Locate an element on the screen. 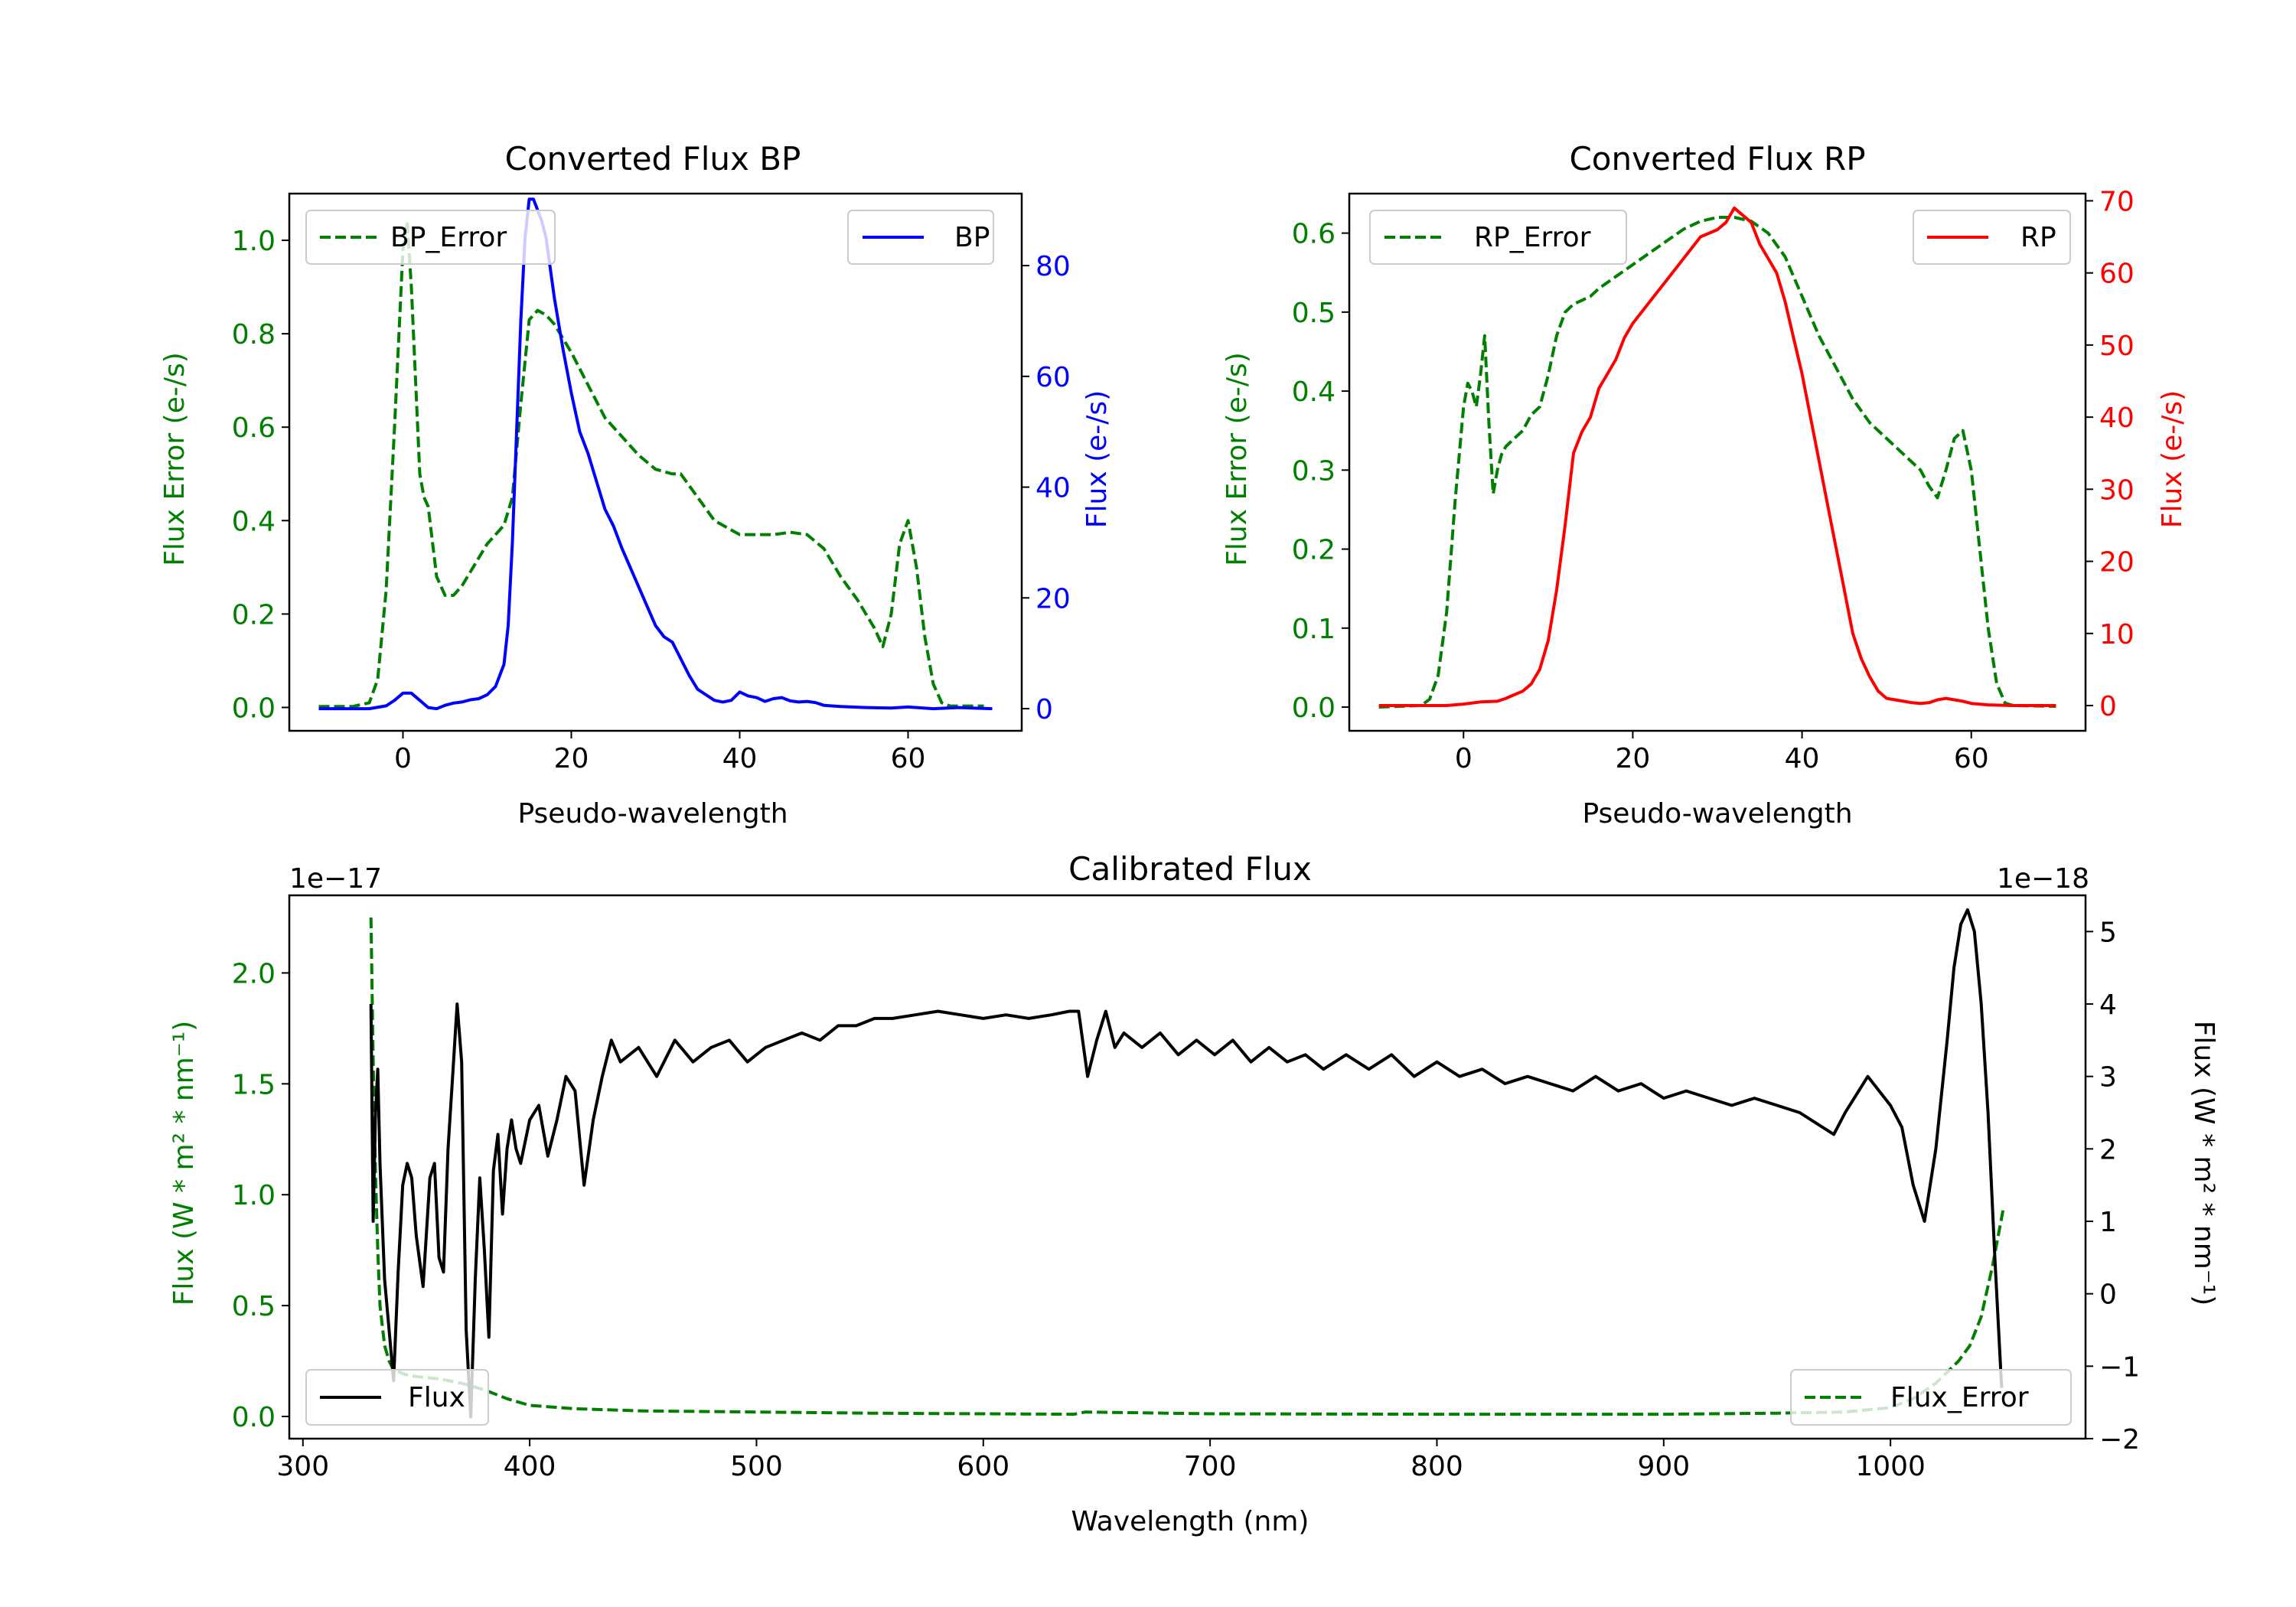 The width and height of the screenshot is (2296, 1607). chart-bp-title: Converted Flux BP is located at coordinates (653, 159).